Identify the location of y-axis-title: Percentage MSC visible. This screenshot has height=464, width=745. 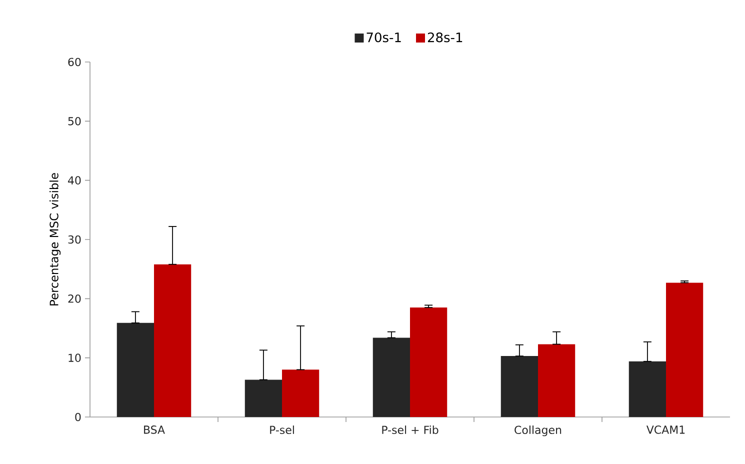
(55, 239).